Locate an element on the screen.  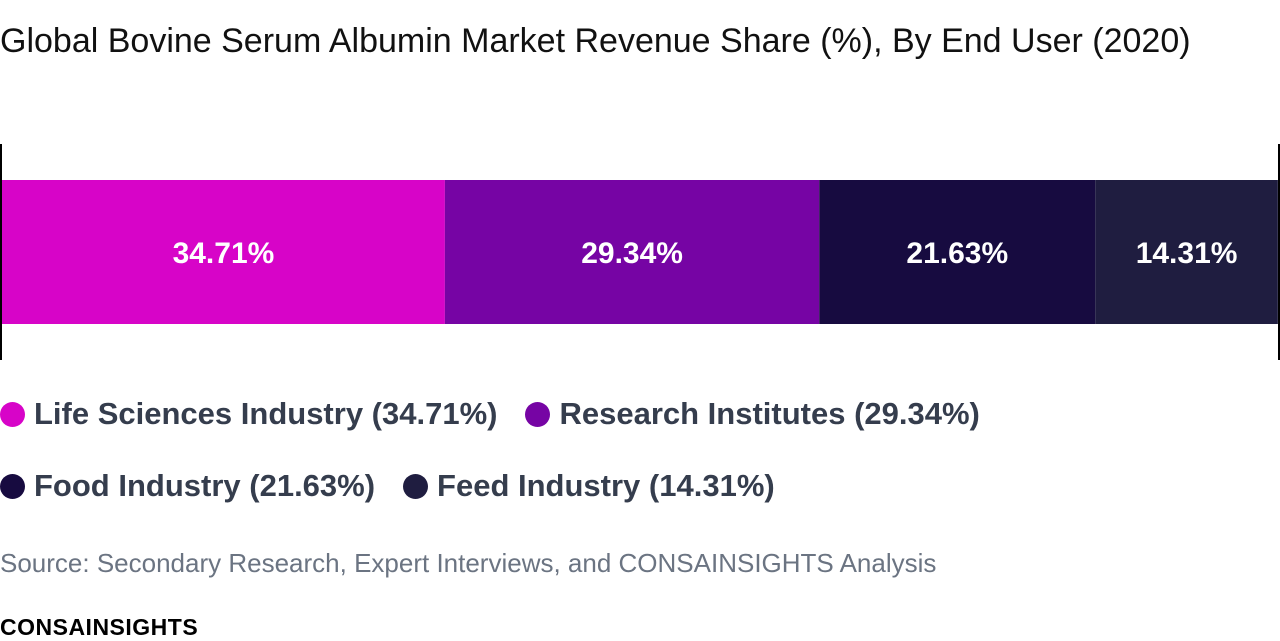
legend-label-life-sciences: Life Sciences Industry (34.71%) is located at coordinates (266, 413).